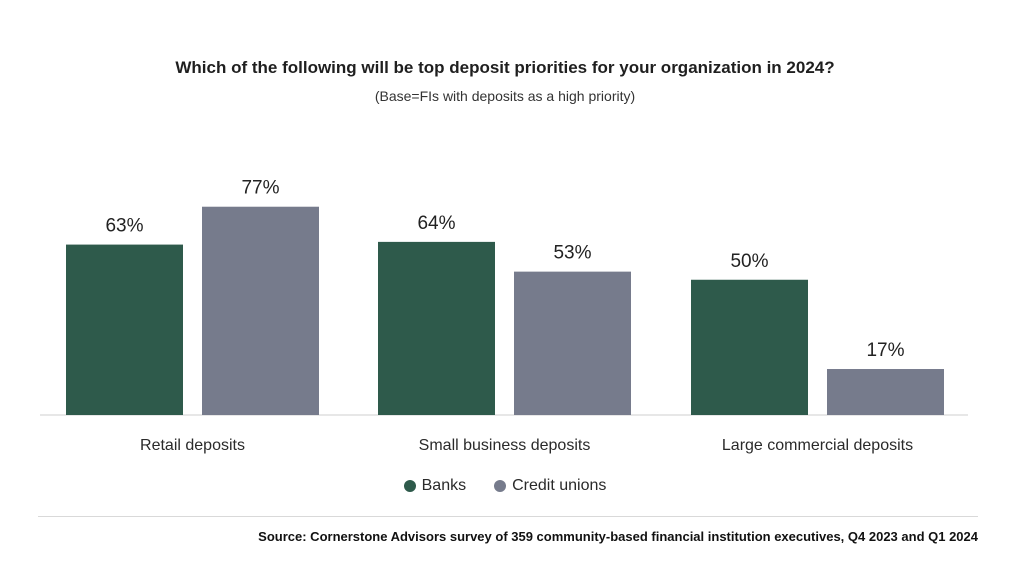 This screenshot has height=582, width=1024. I want to click on legend: Banks Credit unions, so click(505, 486).